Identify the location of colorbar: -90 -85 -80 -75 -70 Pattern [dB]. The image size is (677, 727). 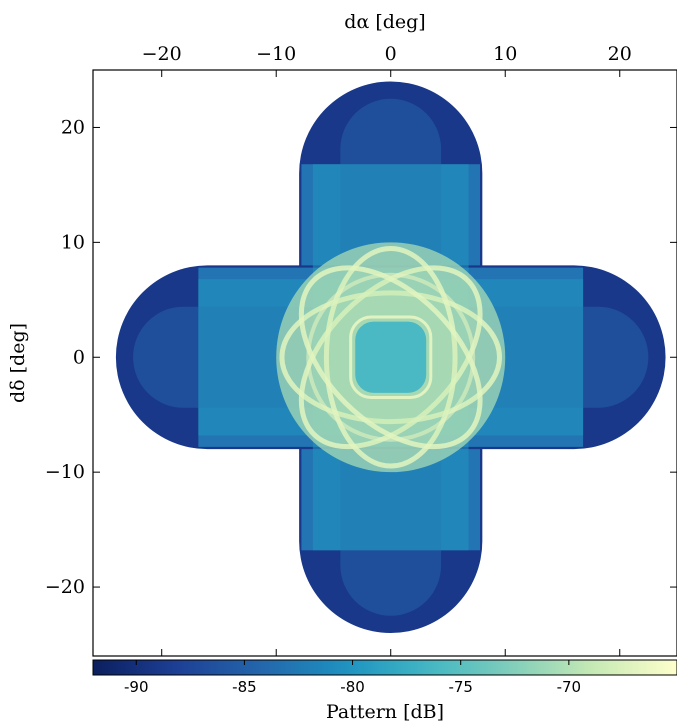
(384, 691).